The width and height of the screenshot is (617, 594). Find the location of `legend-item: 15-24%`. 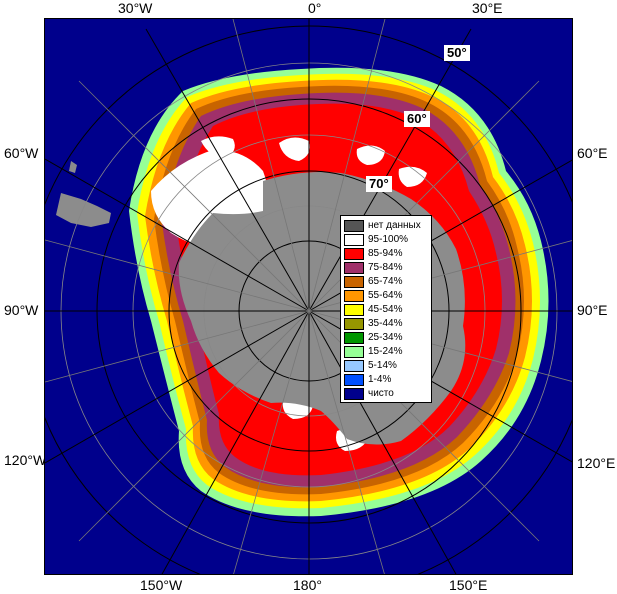

legend-item: 15-24% is located at coordinates (373, 351).